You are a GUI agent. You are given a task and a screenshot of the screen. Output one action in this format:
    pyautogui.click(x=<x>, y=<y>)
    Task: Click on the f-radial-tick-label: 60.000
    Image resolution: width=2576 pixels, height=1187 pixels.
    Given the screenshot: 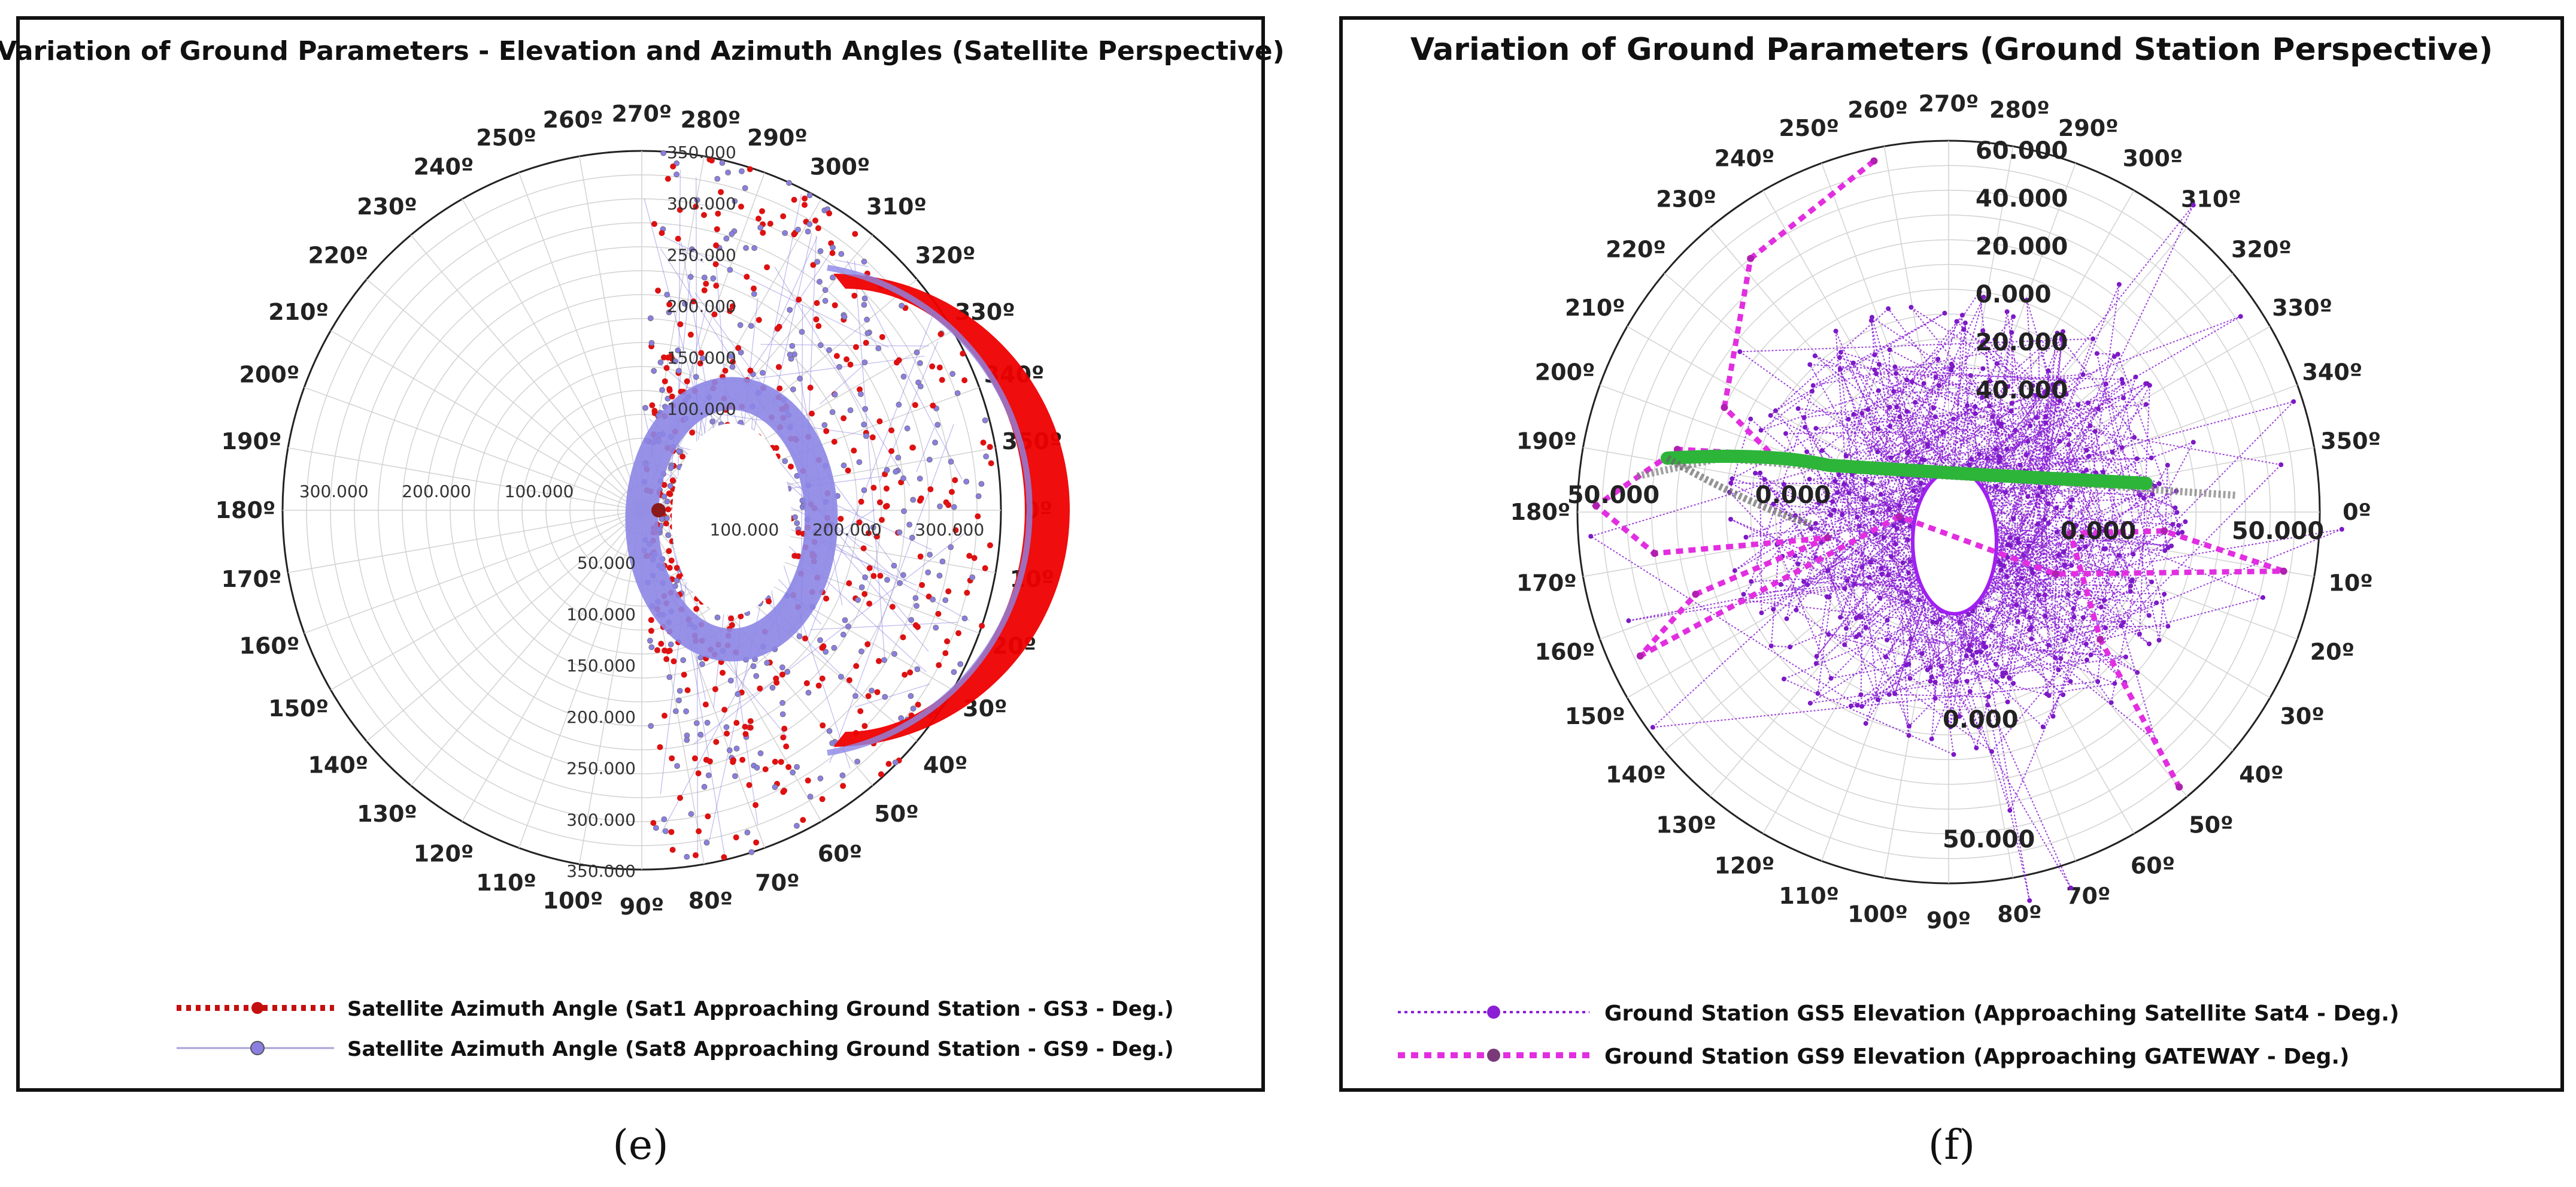 What is the action you would take?
    pyautogui.click(x=2022, y=151)
    